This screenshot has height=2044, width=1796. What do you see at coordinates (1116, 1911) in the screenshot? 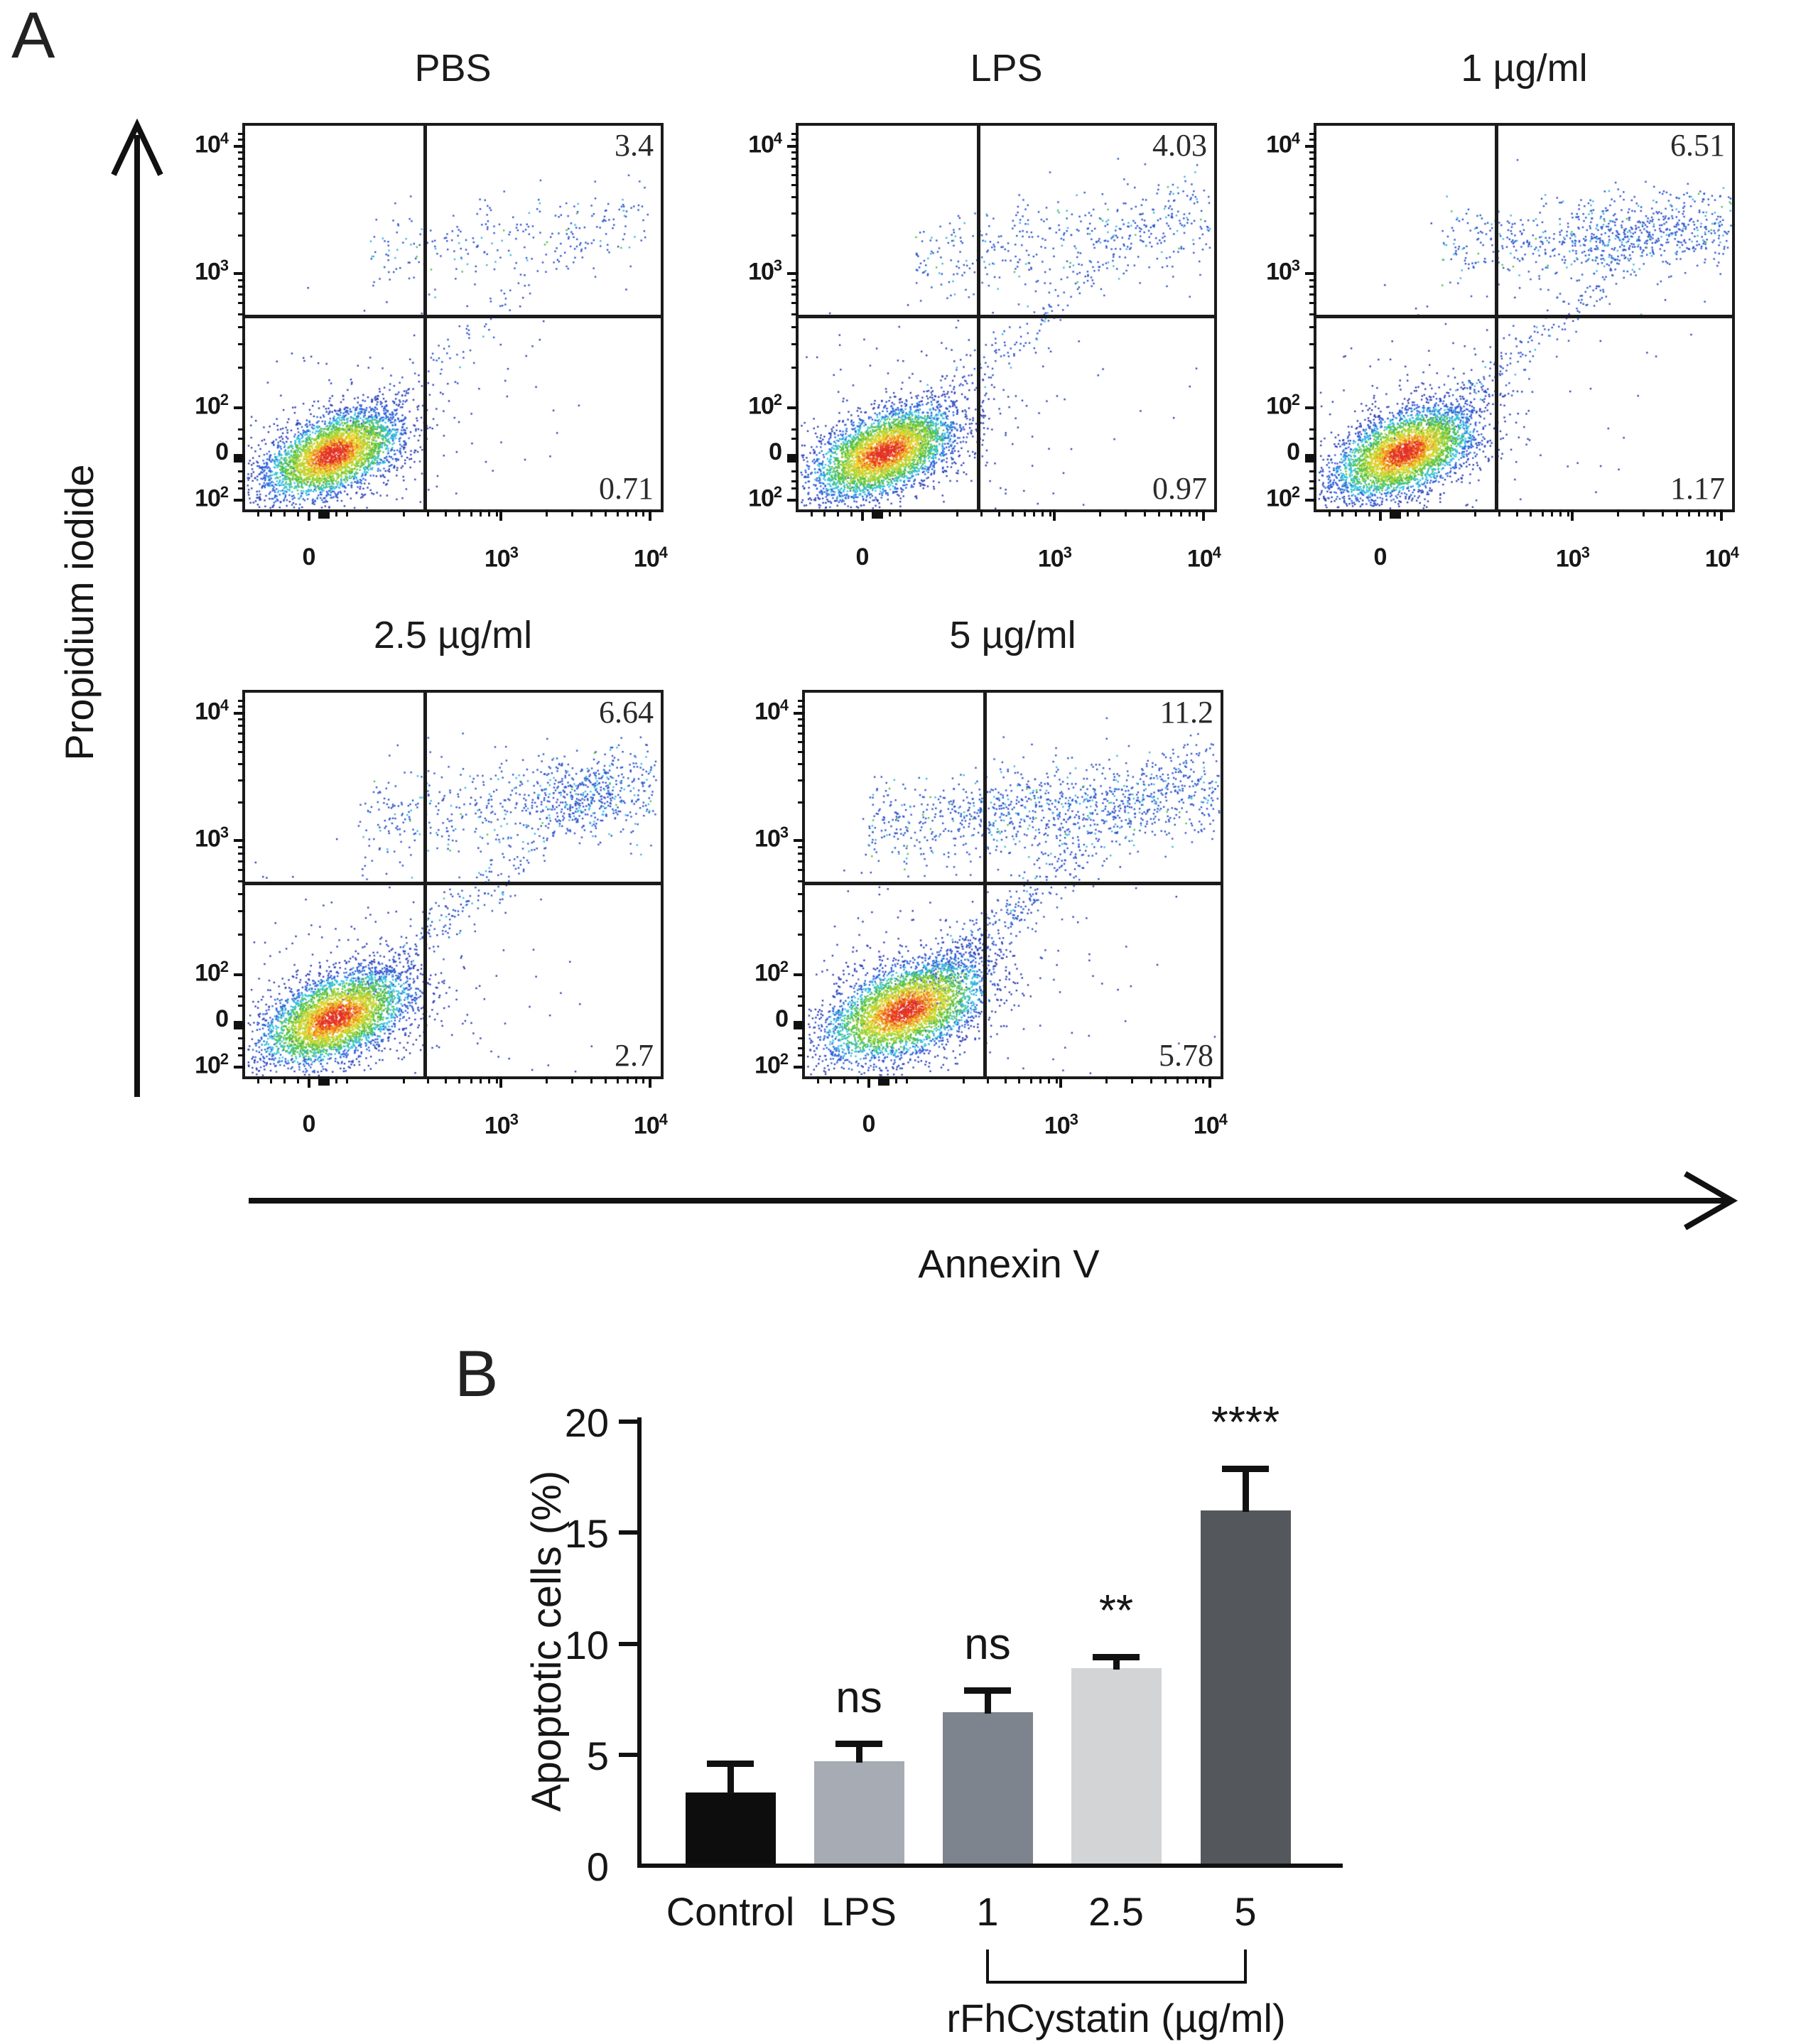
I see `bar-category-label: 2.5` at bounding box center [1116, 1911].